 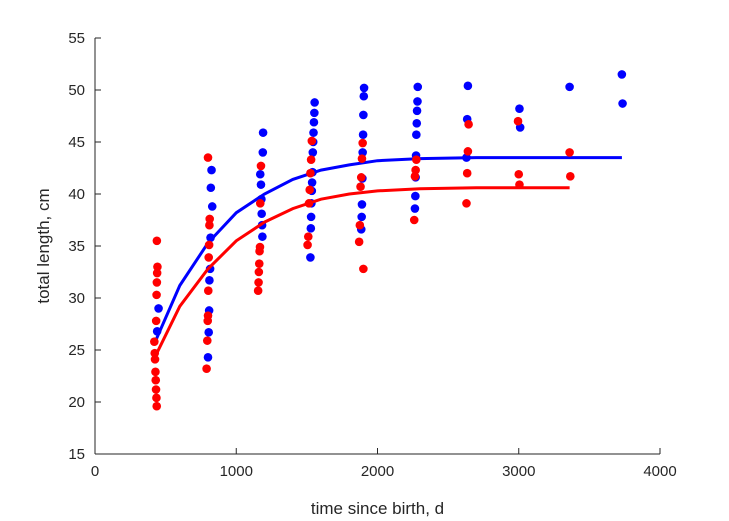 What do you see at coordinates (377, 471) in the screenshot?
I see `x-tick-label: 2000` at bounding box center [377, 471].